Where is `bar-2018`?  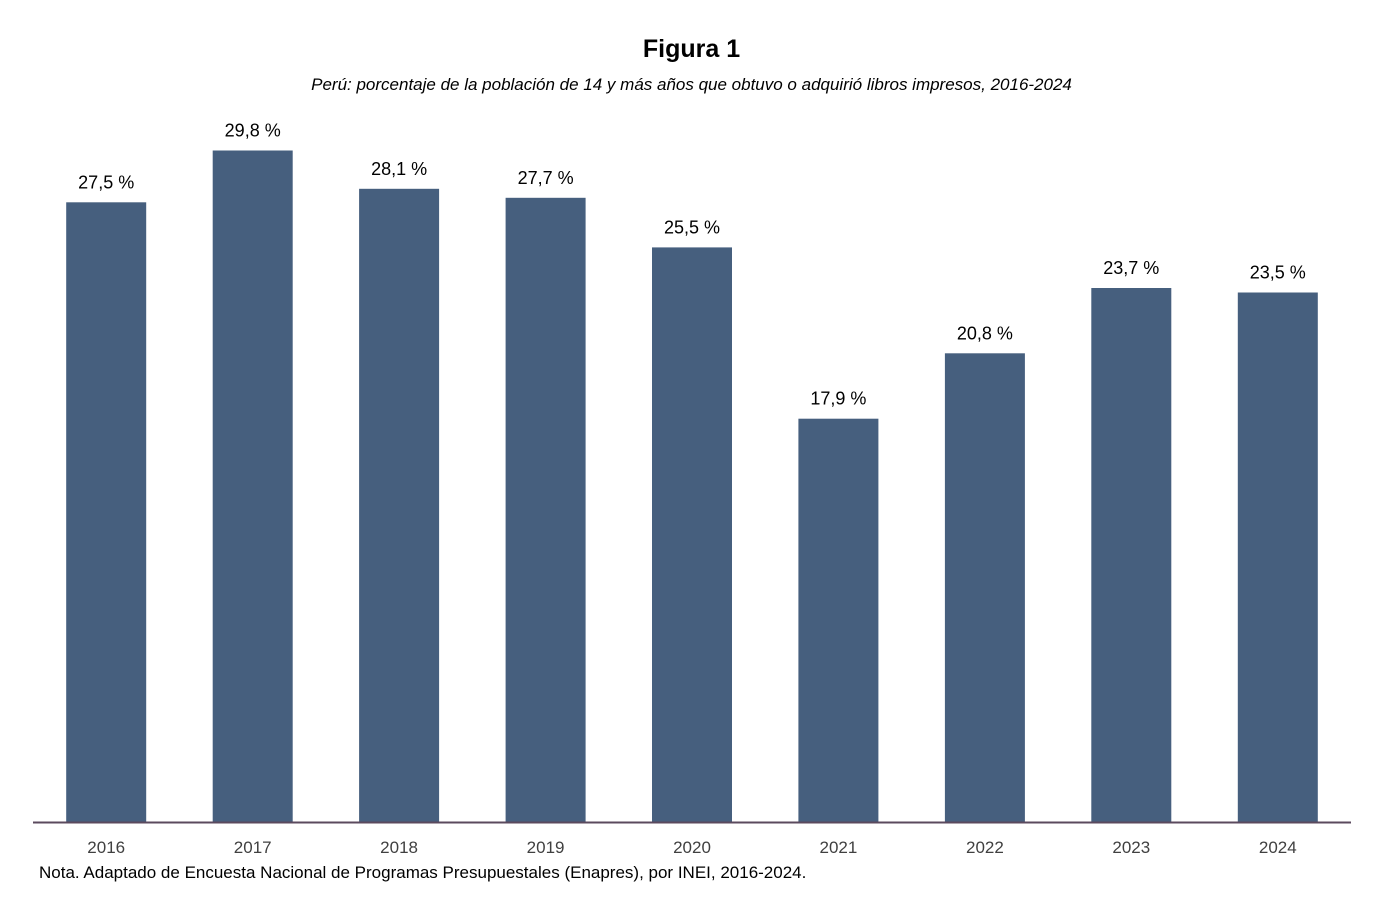
bar-2018 is located at coordinates (399, 505).